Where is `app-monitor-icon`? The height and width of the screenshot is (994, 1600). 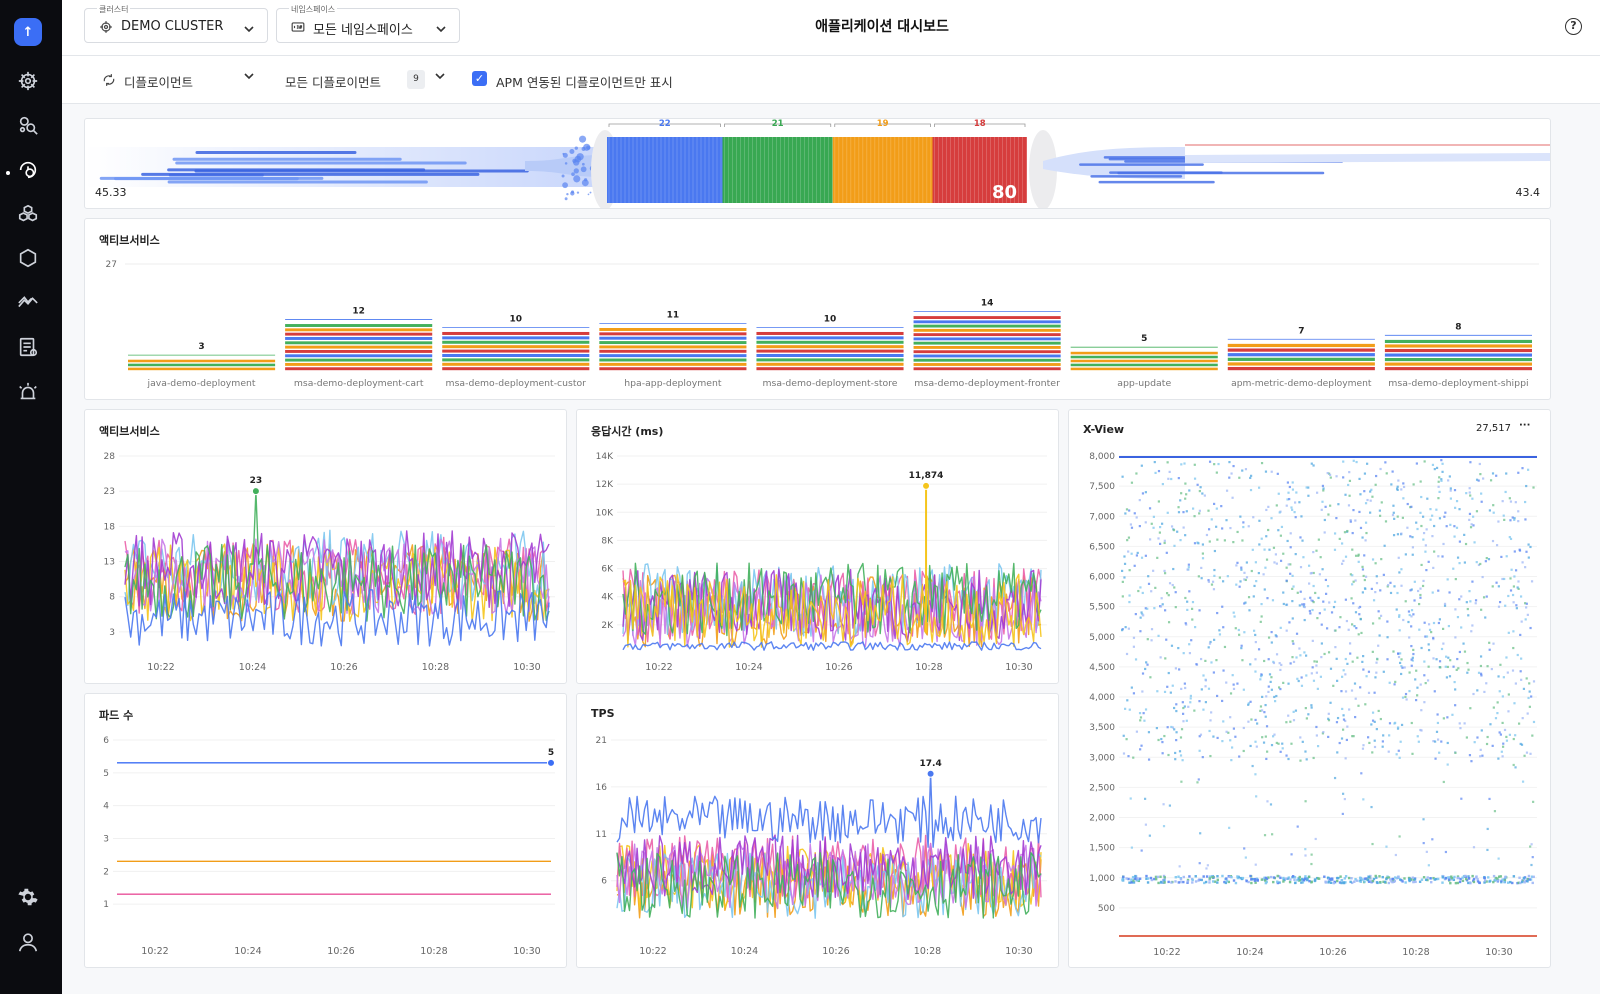 app-monitor-icon is located at coordinates (28, 170).